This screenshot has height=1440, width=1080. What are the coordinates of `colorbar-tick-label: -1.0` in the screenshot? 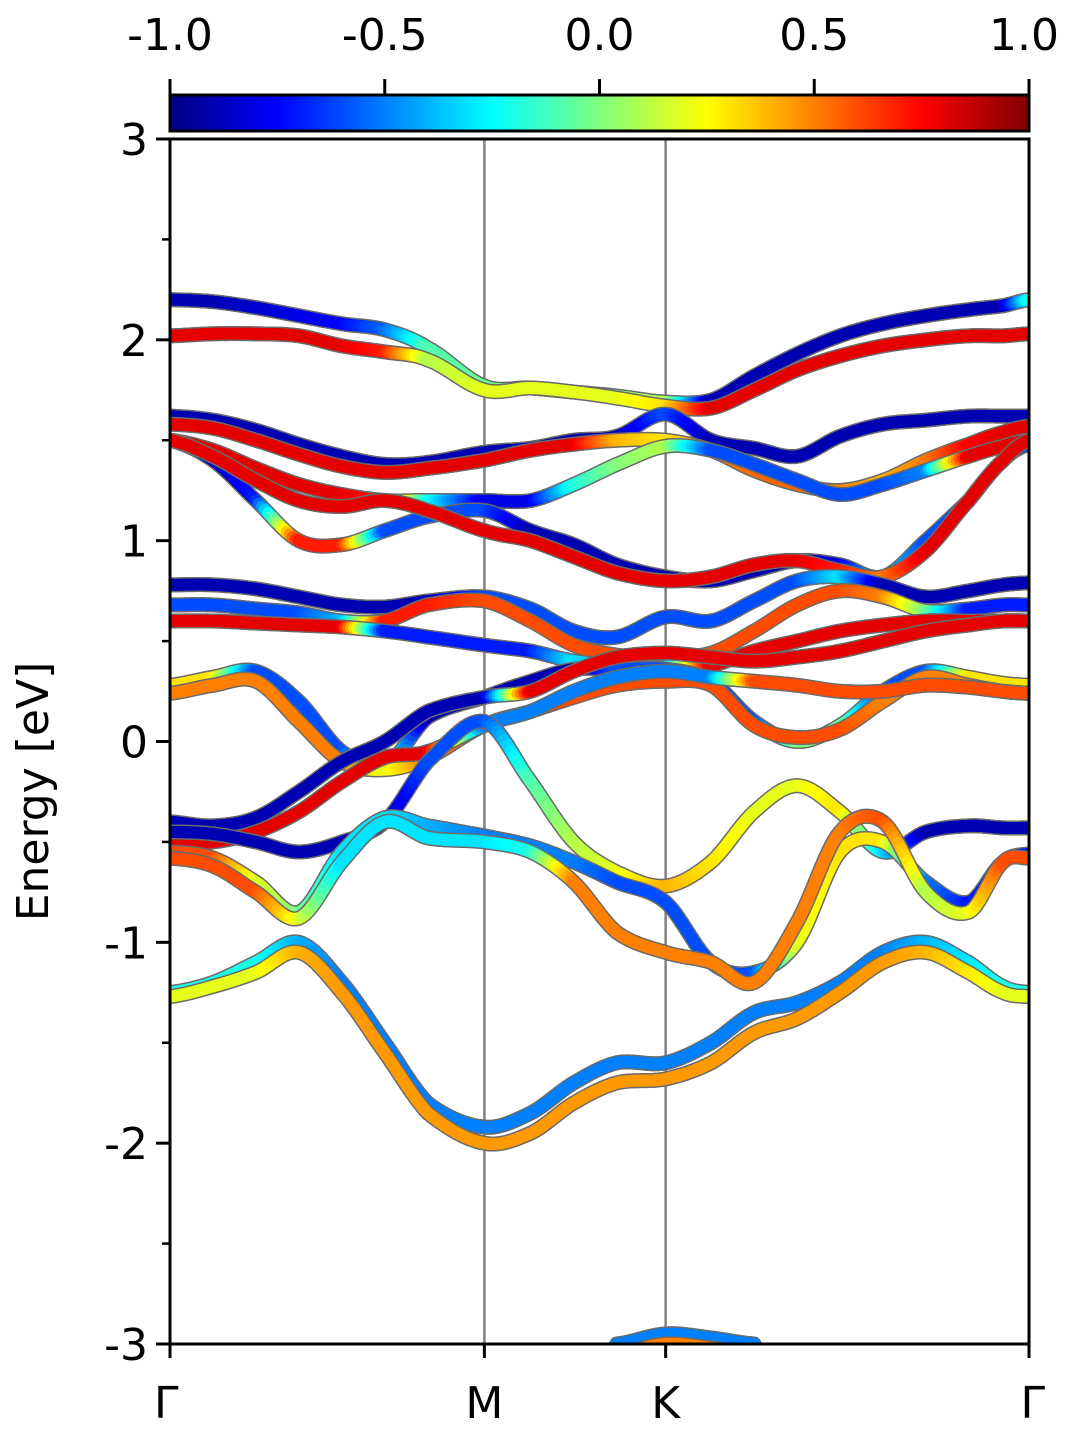 It's located at (170, 35).